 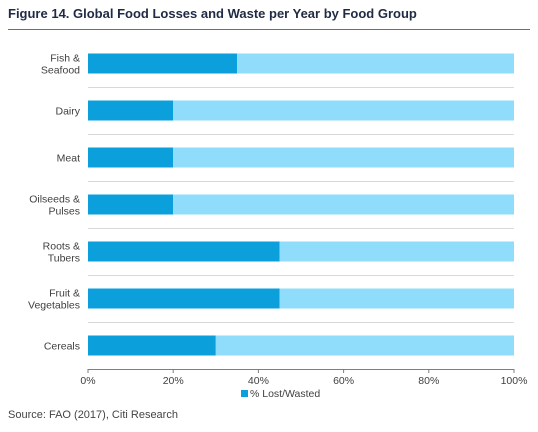 I want to click on category-label: Dairy, so click(x=67, y=112).